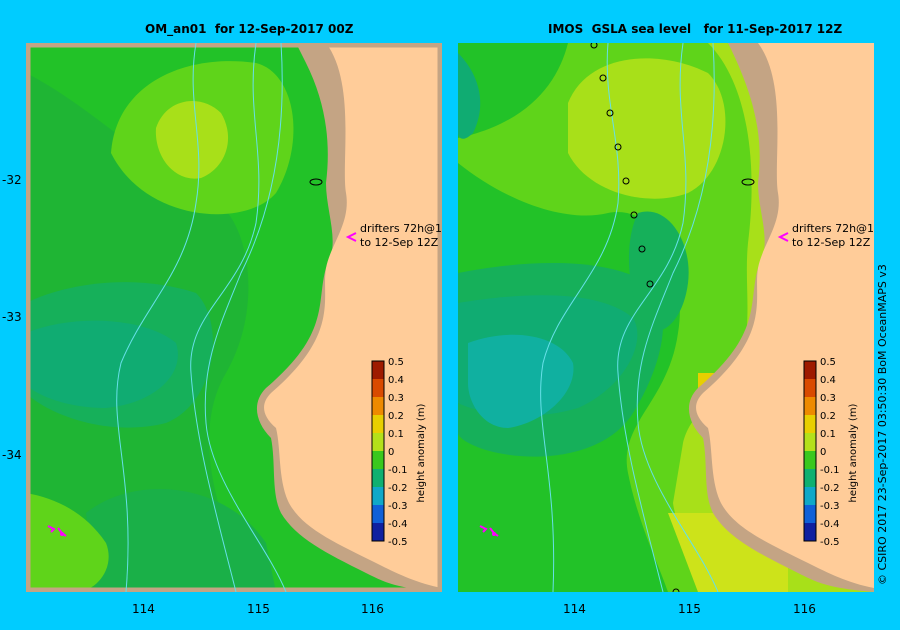 This screenshot has width=900, height=630. Describe the element at coordinates (748, 182) in the screenshot. I see `island-right` at that location.